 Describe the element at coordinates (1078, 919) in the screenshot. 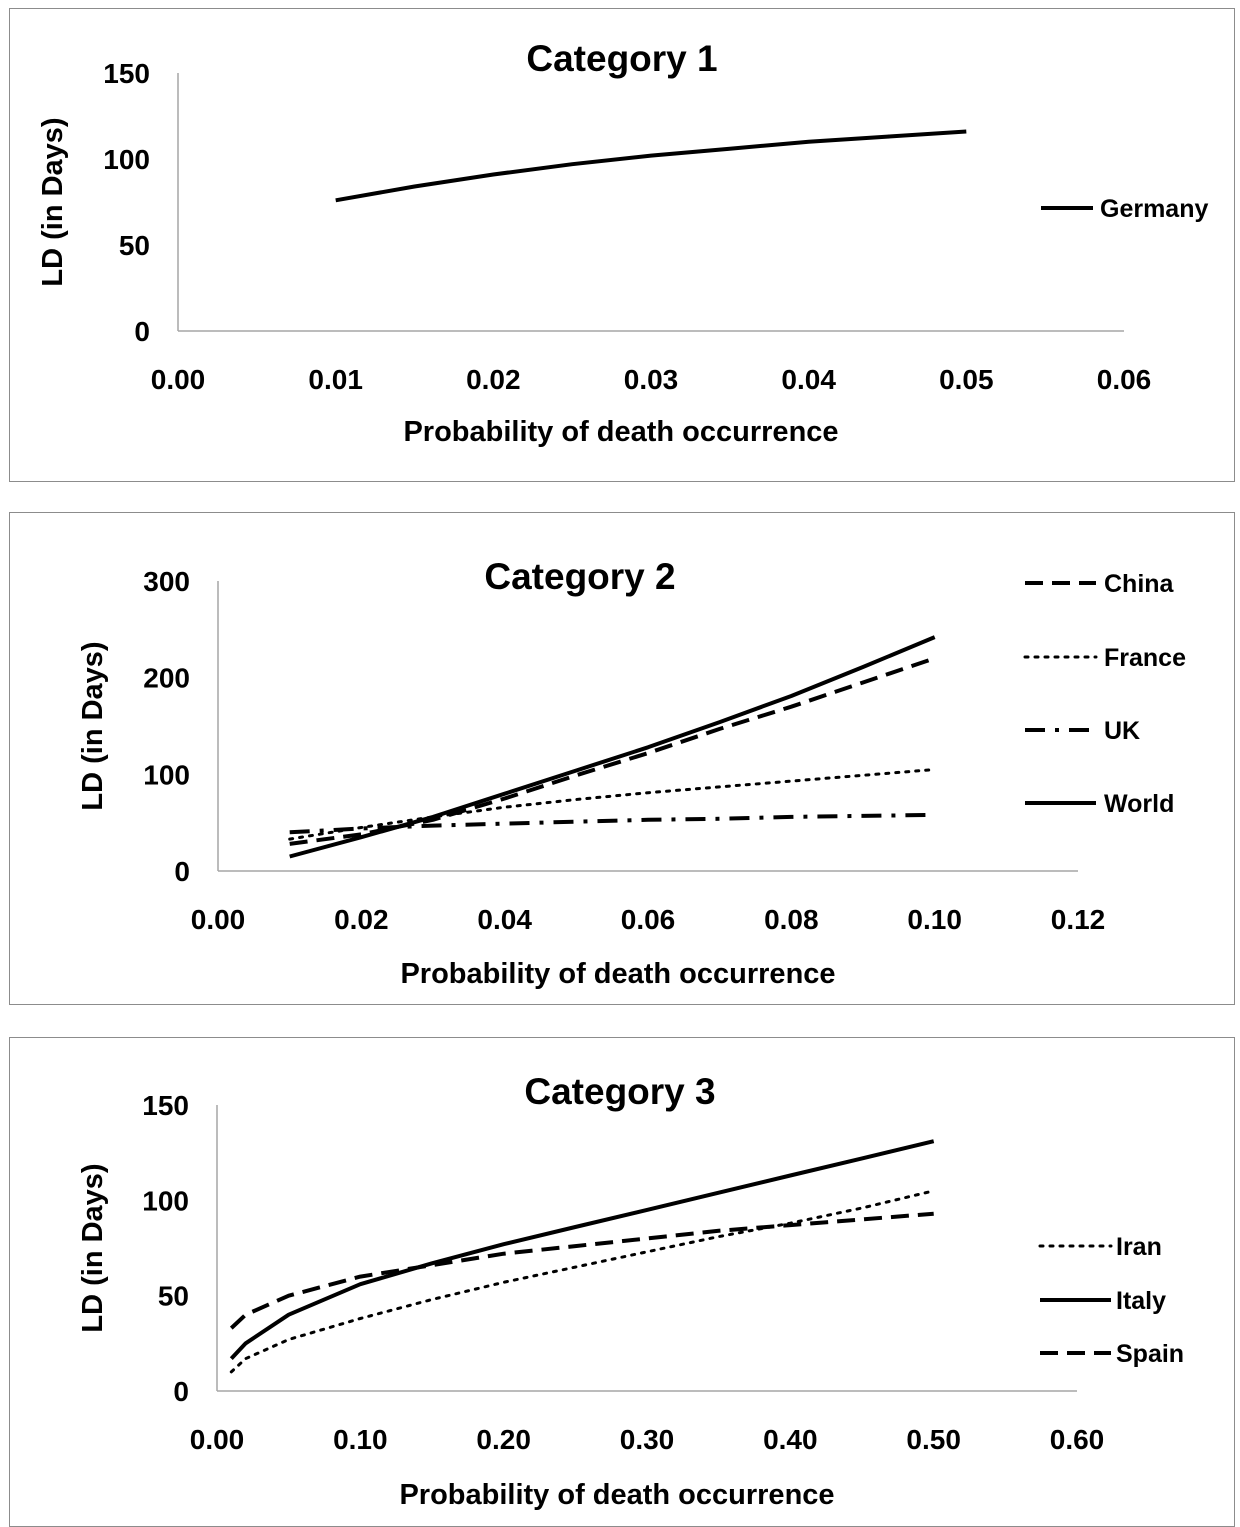

I see `x-tick-label: 0.12` at that location.